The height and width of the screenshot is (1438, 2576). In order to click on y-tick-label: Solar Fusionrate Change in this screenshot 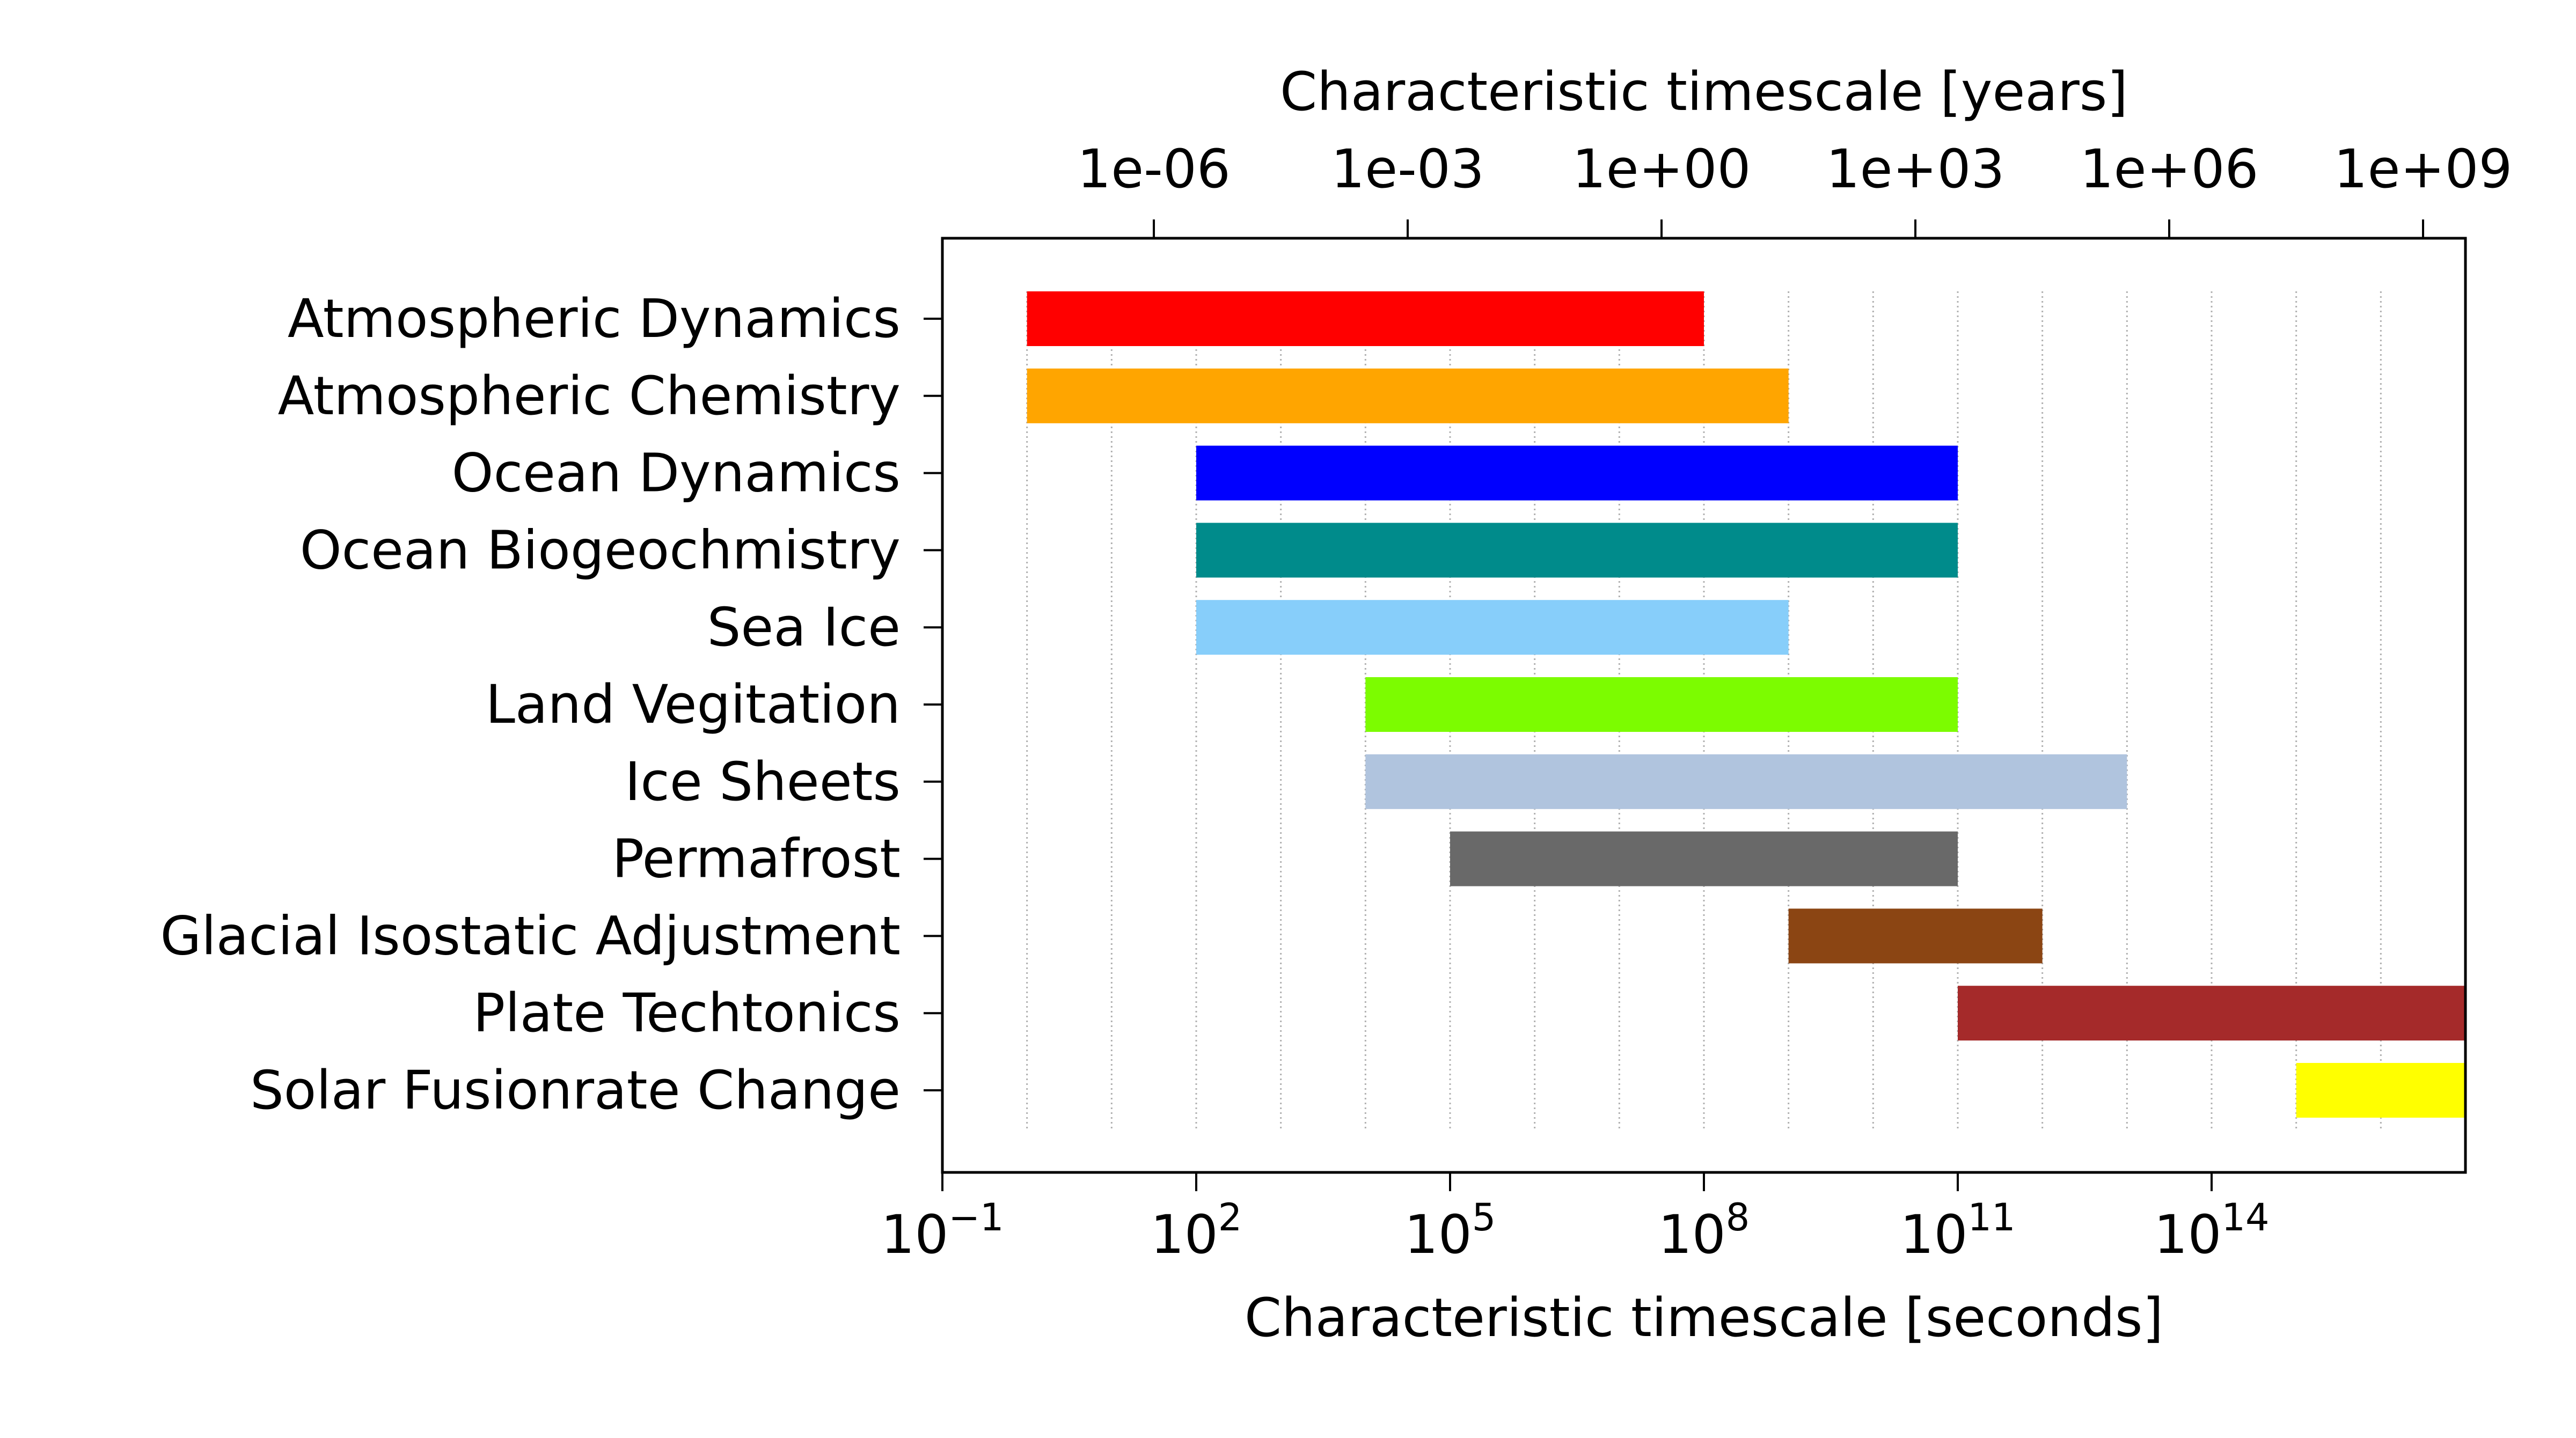, I will do `click(575, 1090)`.